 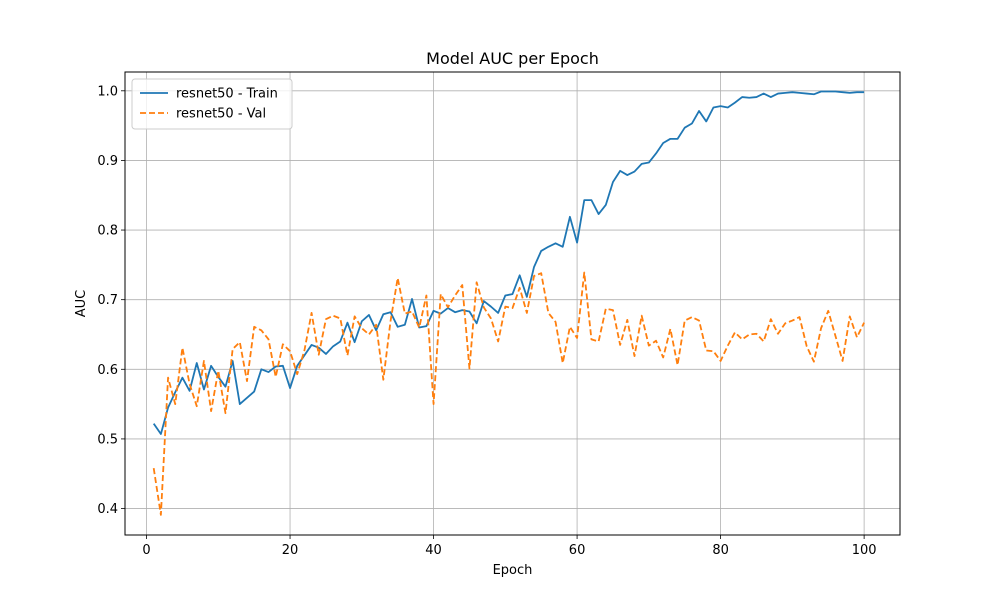 I want to click on y-tick-label: 0.5, so click(x=107, y=439).